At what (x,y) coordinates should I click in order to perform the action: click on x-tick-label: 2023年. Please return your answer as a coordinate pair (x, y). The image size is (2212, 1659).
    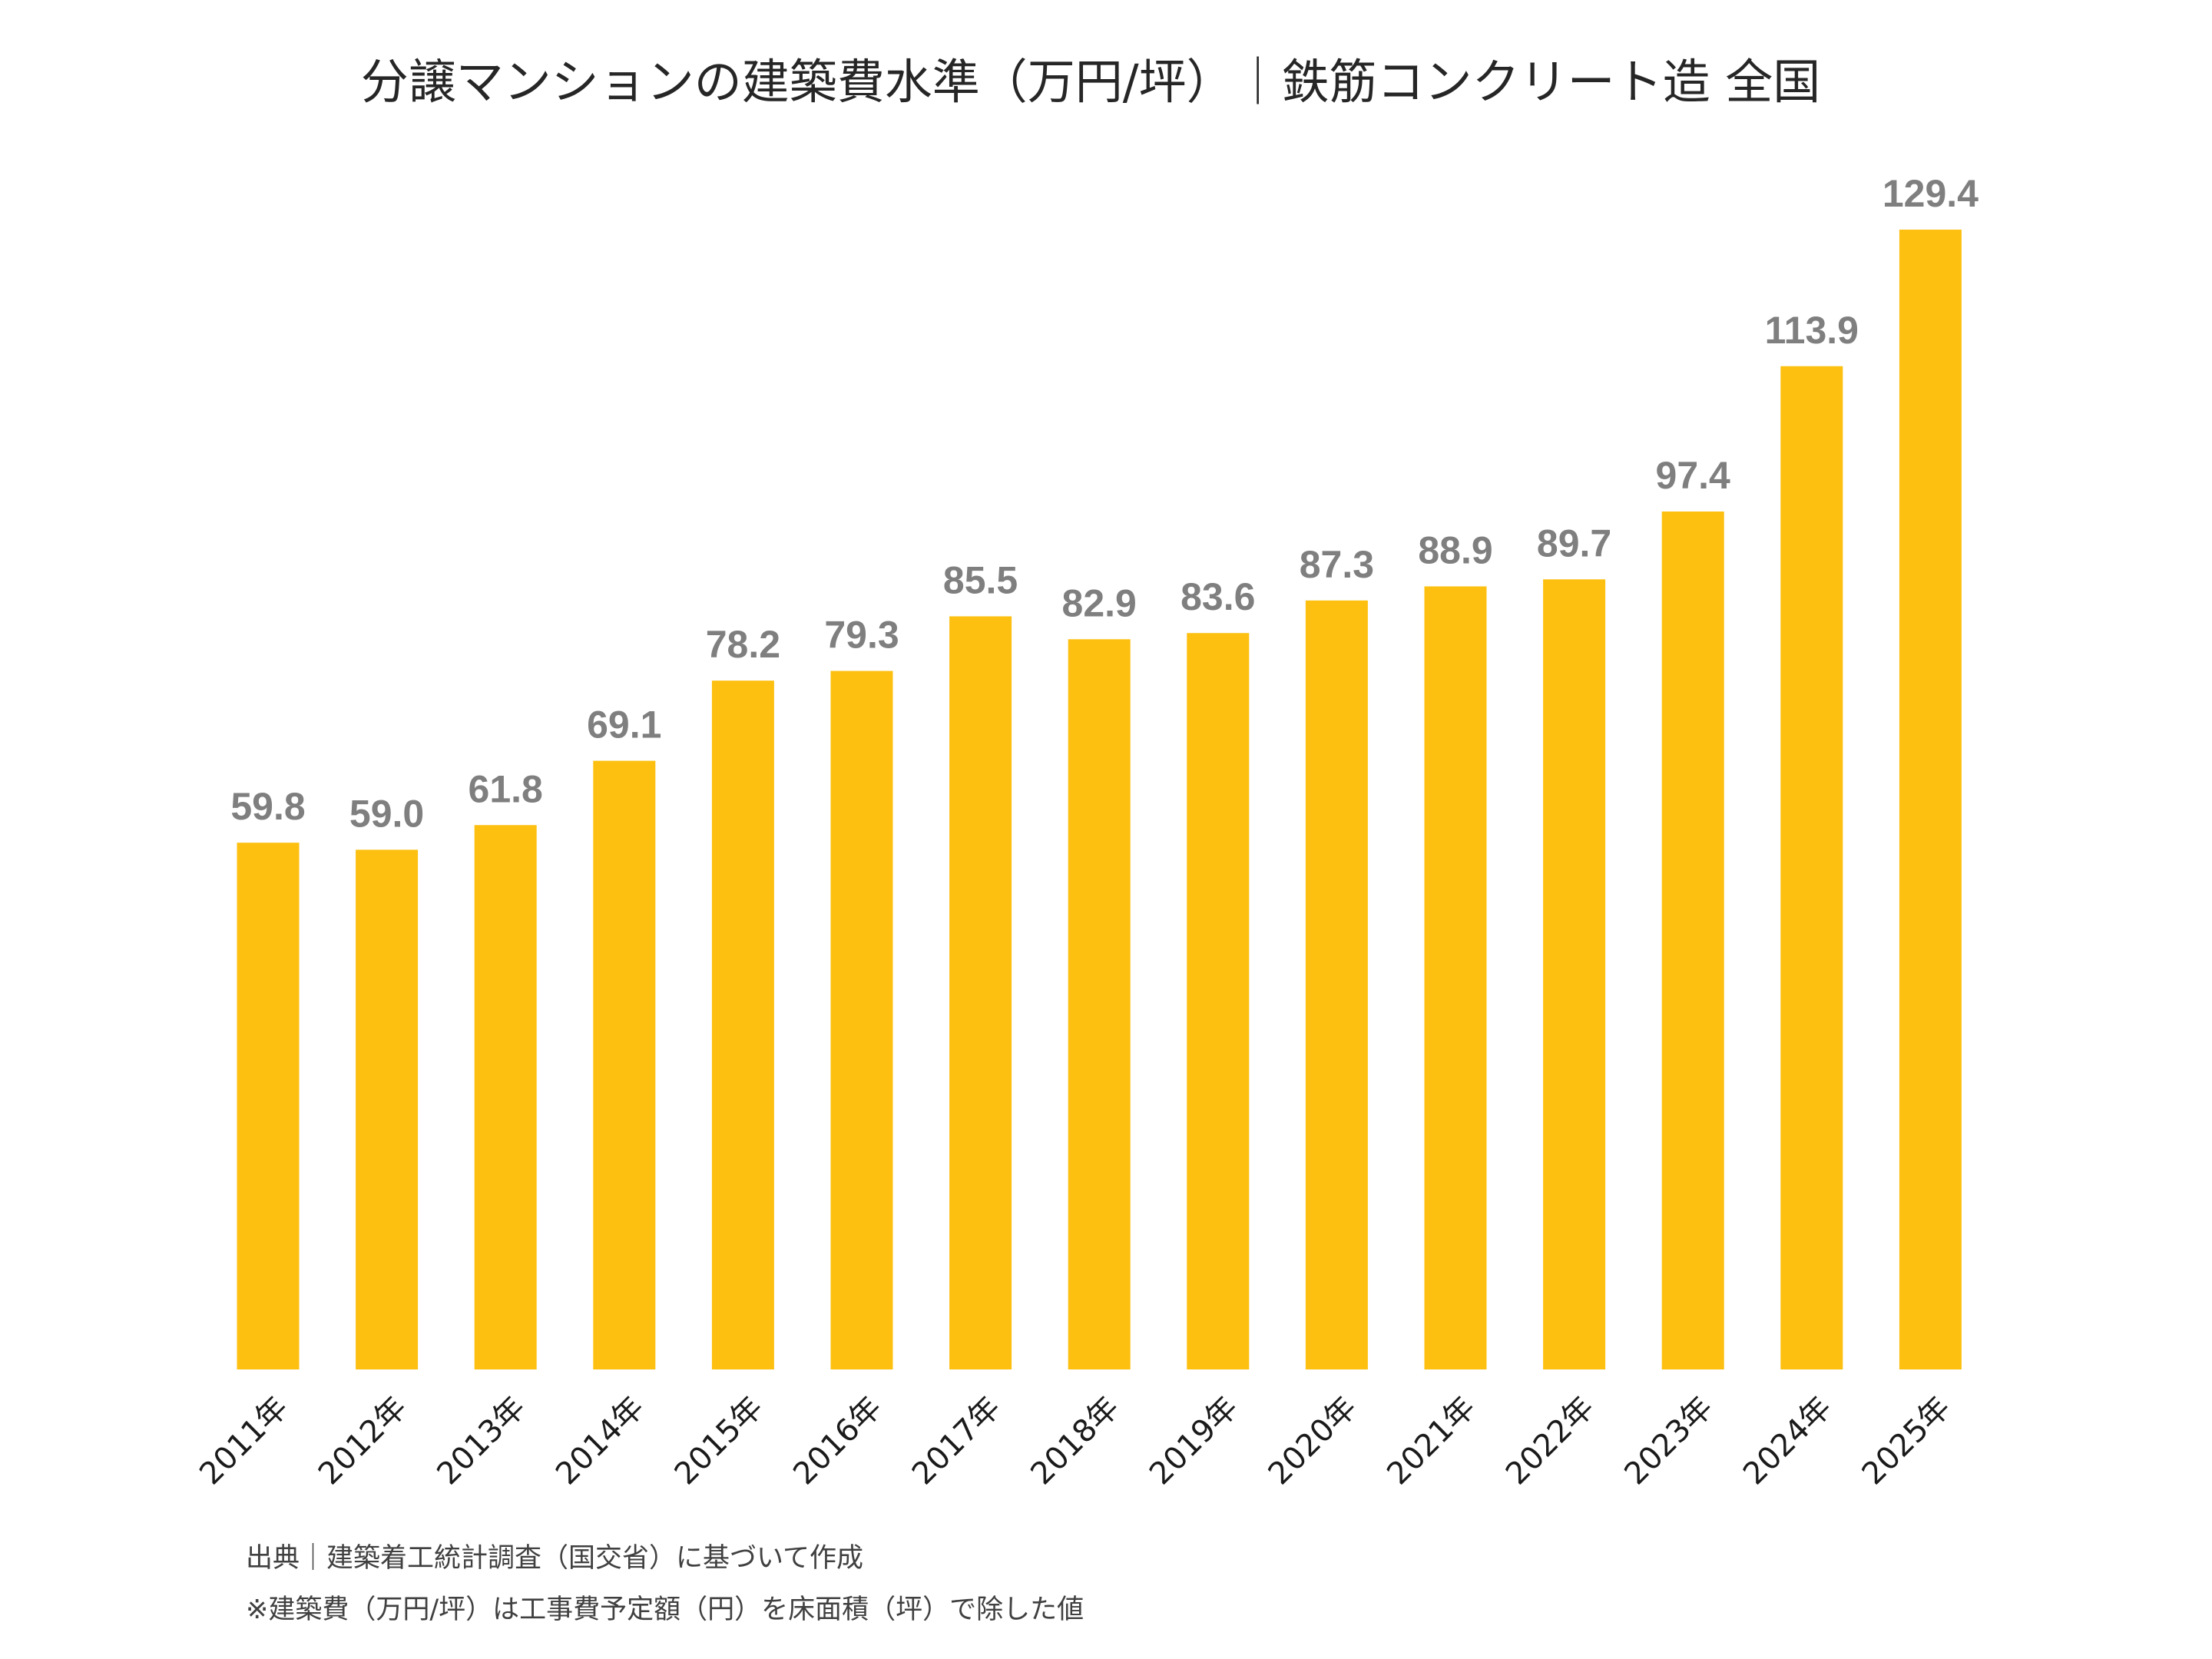
    Looking at the image, I should click on (1669, 1441).